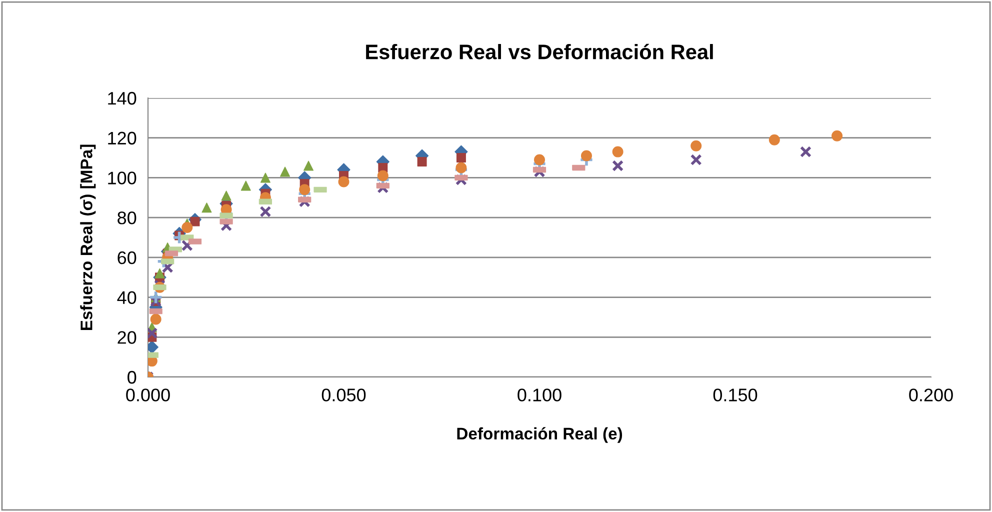 Image resolution: width=992 pixels, height=512 pixels. I want to click on y-tick-label: 60, so click(127, 257).